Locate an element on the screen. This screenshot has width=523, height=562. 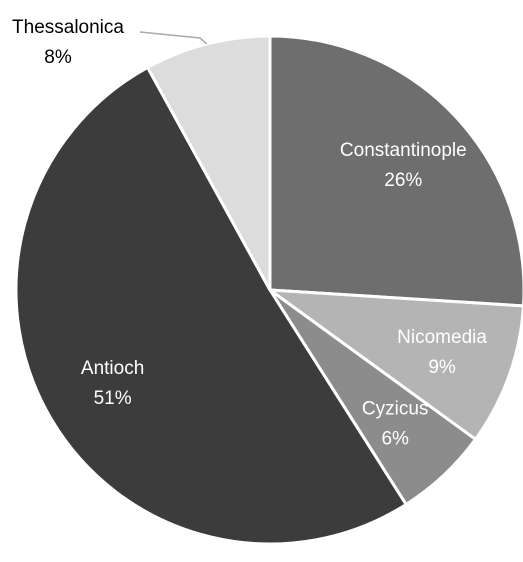
slice-value-label: 26% is located at coordinates (403, 180).